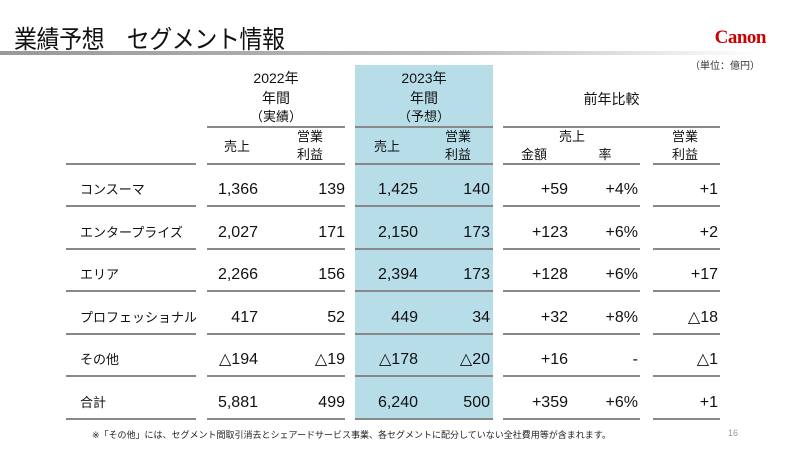 This screenshot has width=800, height=450. What do you see at coordinates (621, 189) in the screenshot?
I see `cell-dr: +4%` at bounding box center [621, 189].